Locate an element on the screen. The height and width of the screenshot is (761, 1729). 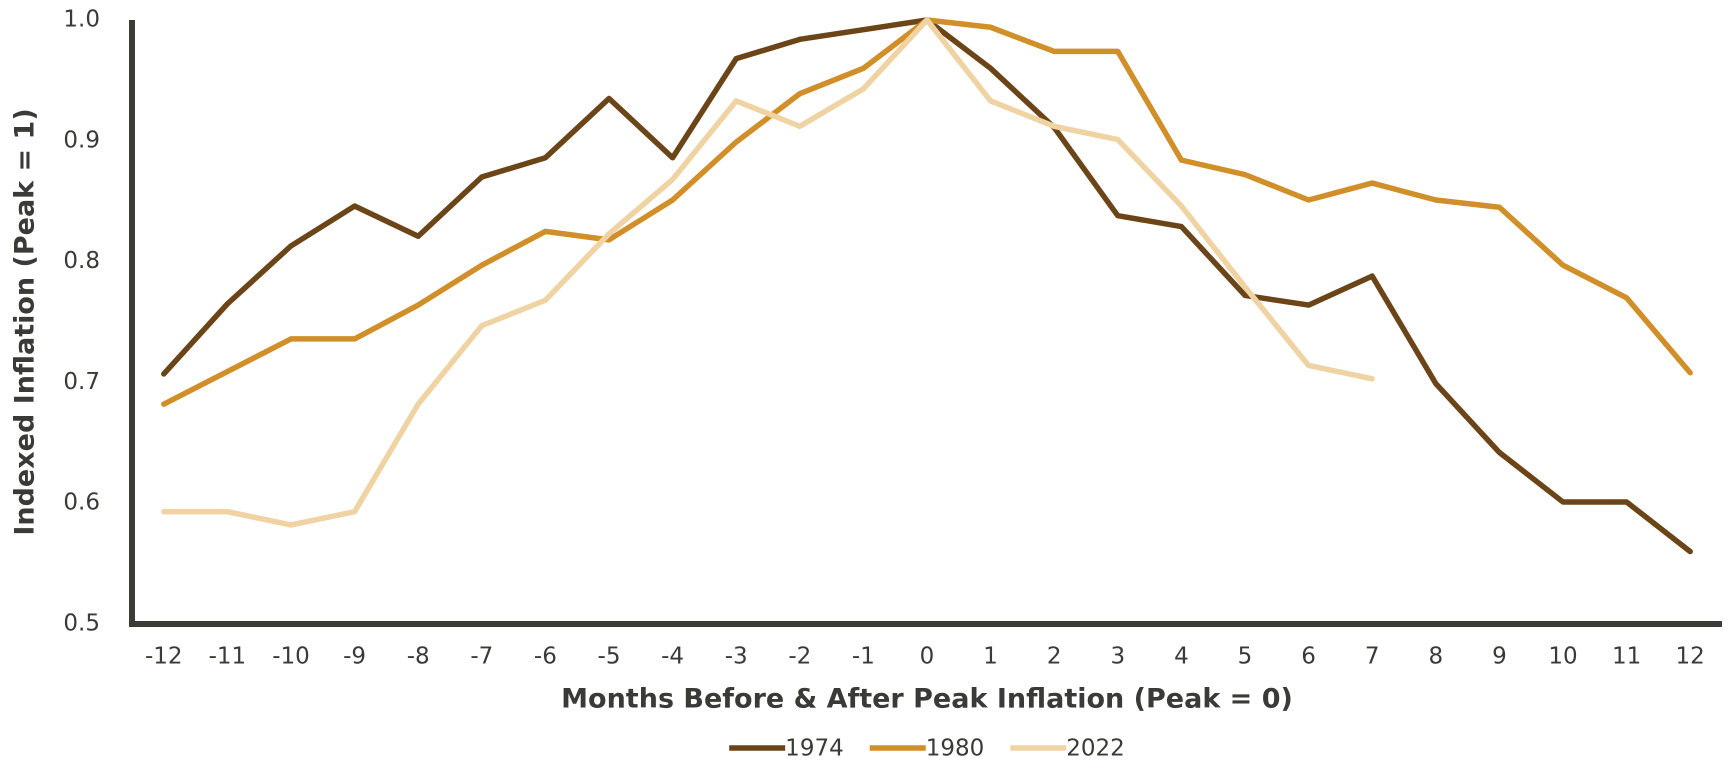
y-tick-label: 0.5 is located at coordinates (81, 624).